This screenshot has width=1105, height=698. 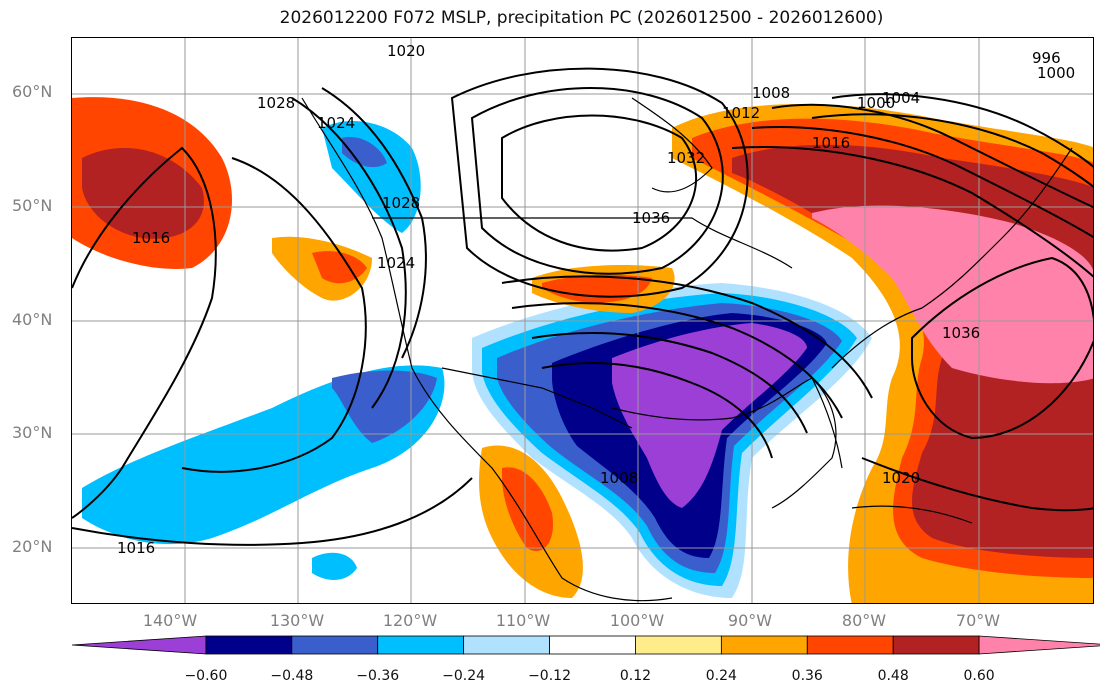 I want to click on lon-label-80w: 80°W, so click(x=864, y=620).